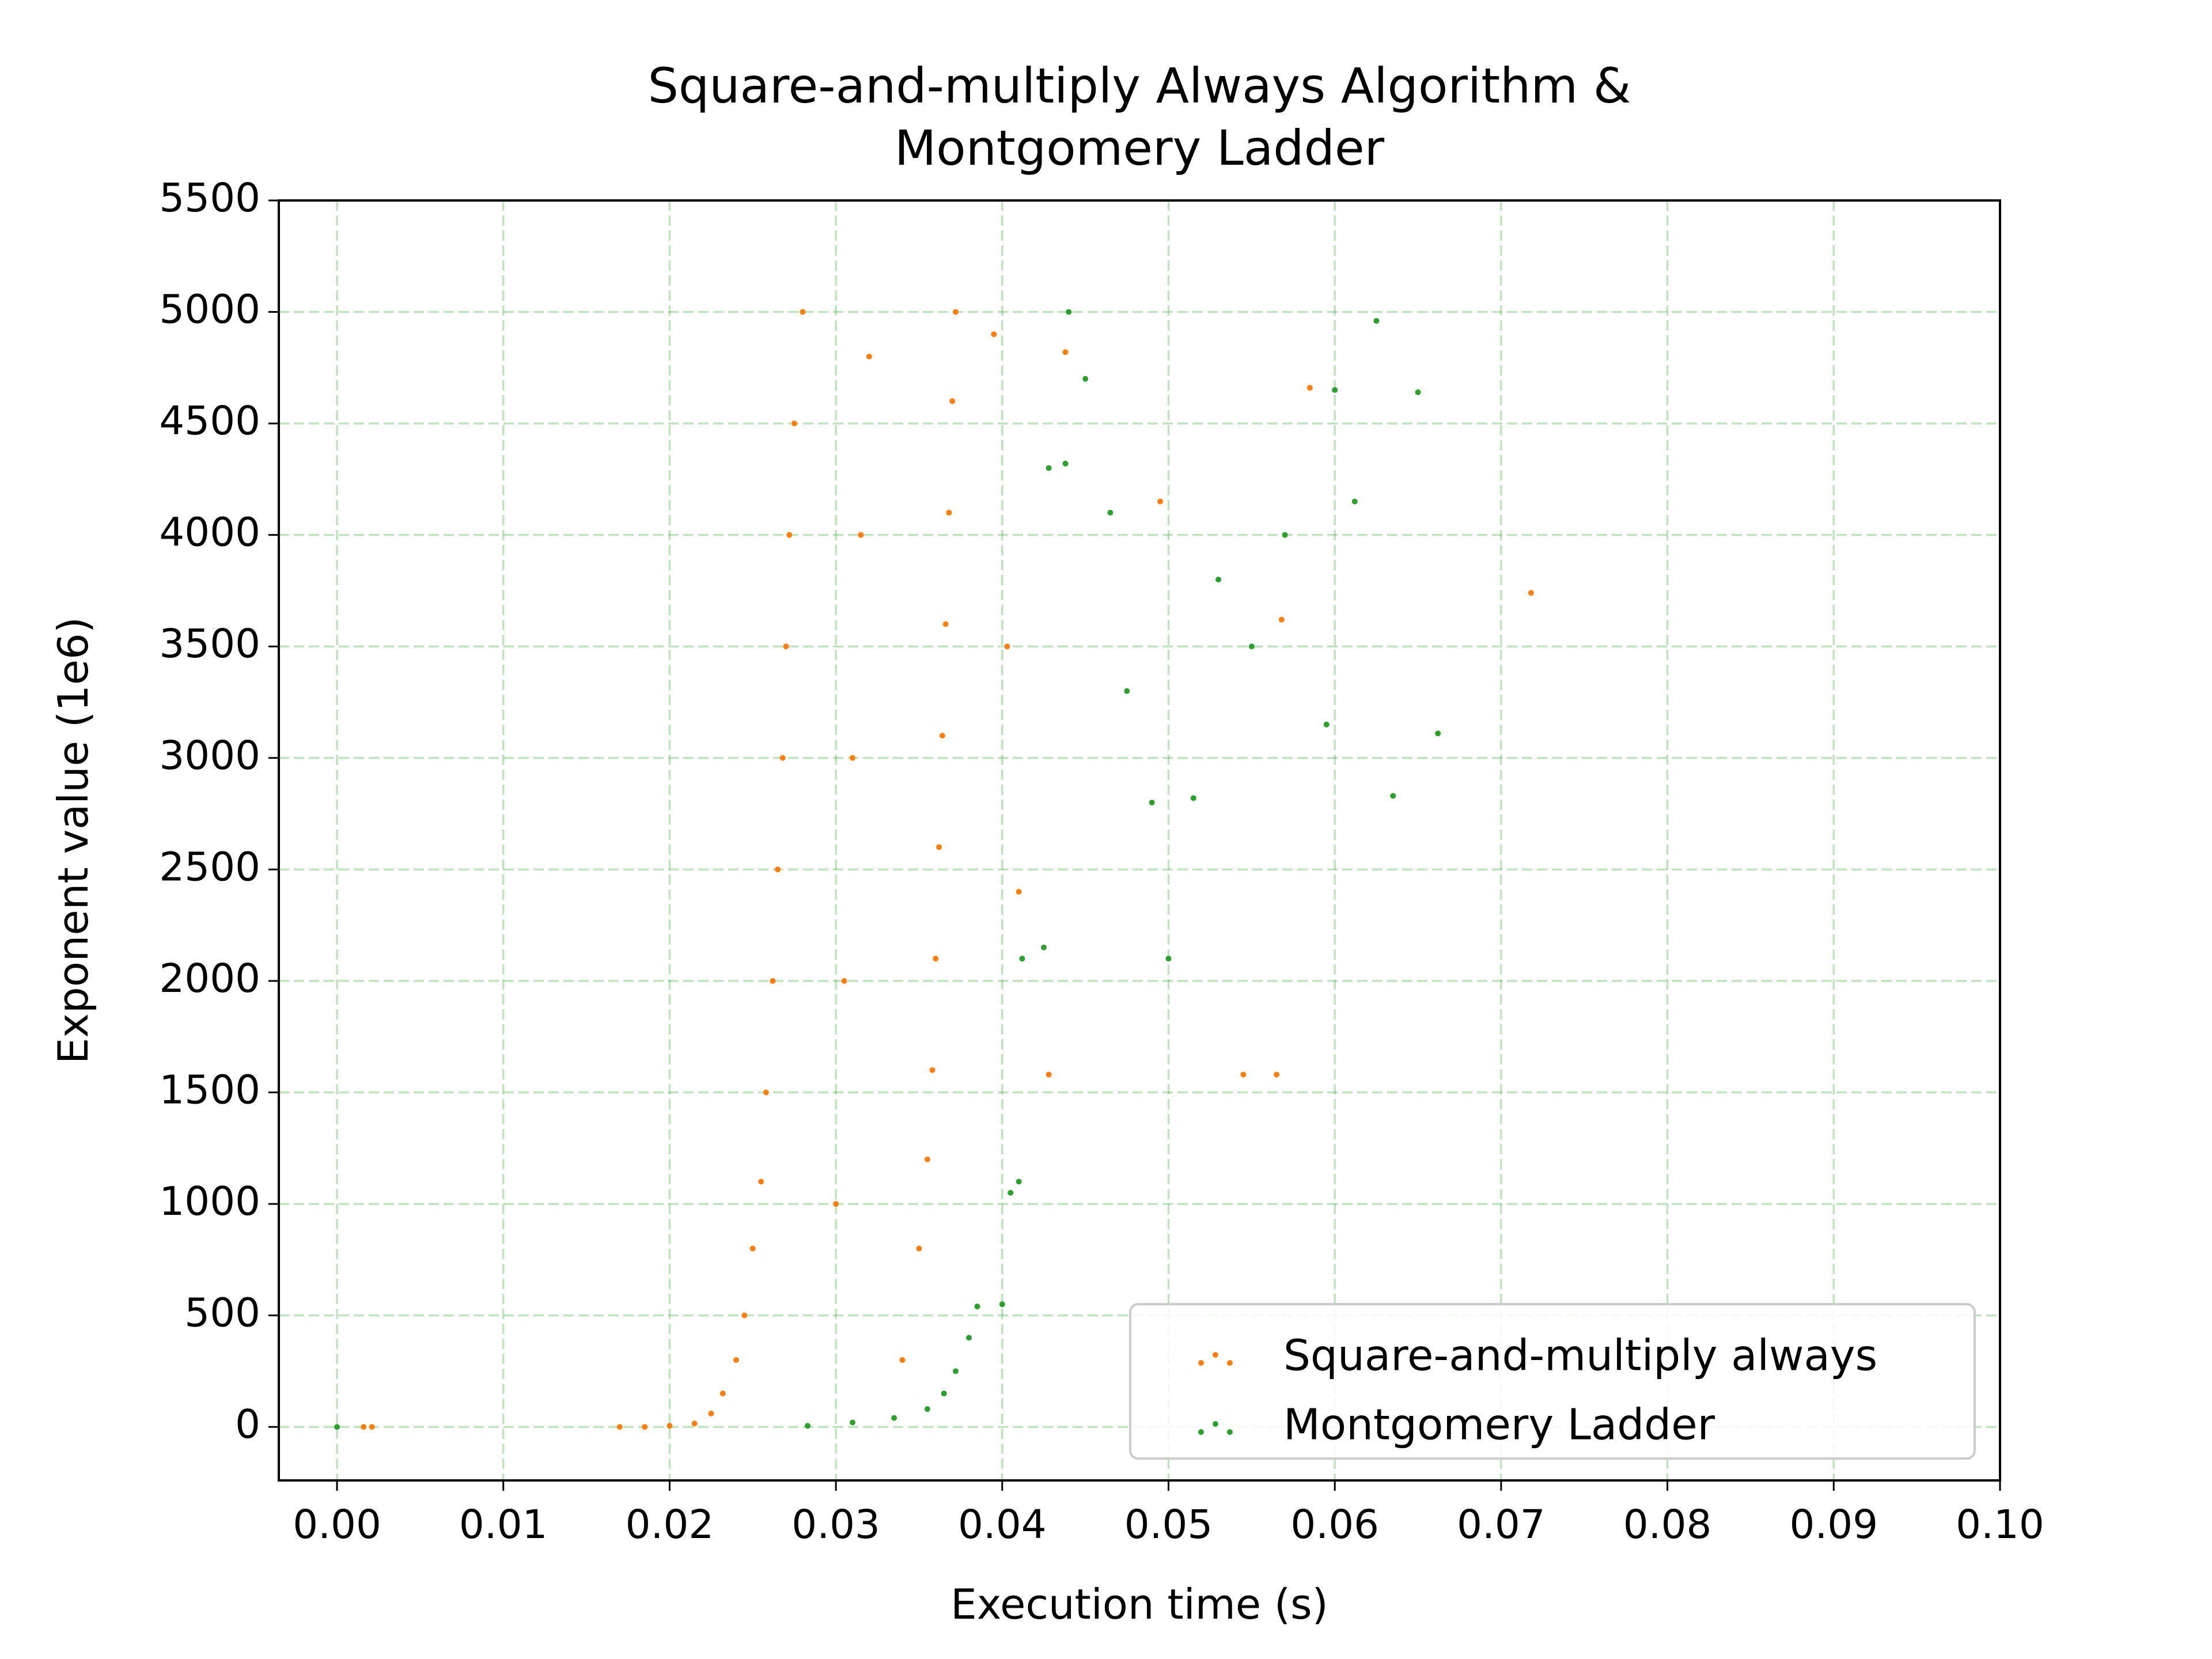 This screenshot has width=2212, height=1659. I want to click on legend-label-montgomery-ladder: Montgomery Ladder, so click(1499, 1425).